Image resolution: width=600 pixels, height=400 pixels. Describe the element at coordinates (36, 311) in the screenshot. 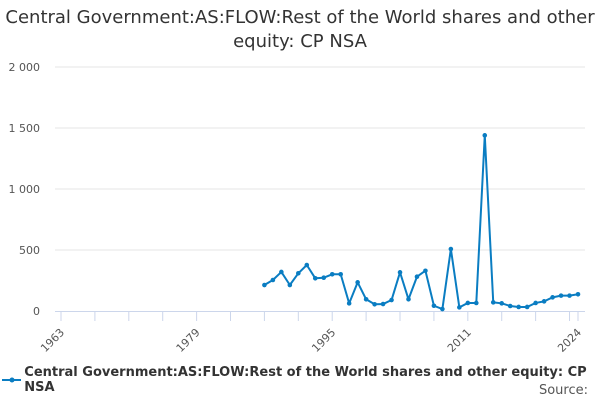

I see `y-tick-label: 0` at that location.